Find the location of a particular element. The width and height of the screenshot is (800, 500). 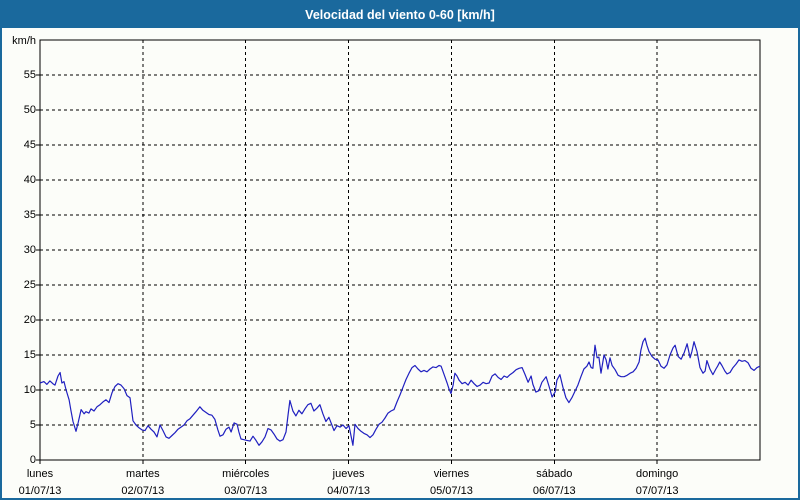

y-axis-tick-label: 30 is located at coordinates (29, 250).